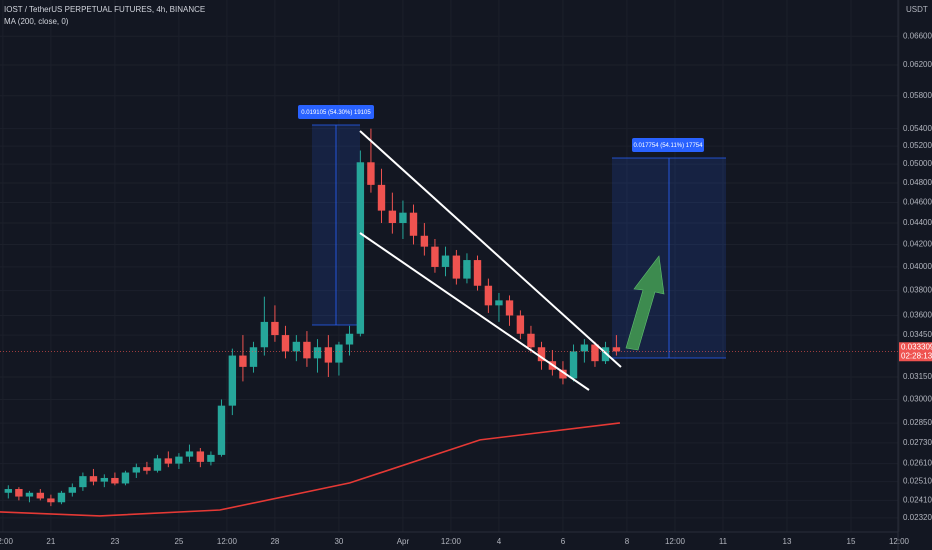 This screenshot has width=932, height=550. I want to click on annotation-box, so click(336, 112).